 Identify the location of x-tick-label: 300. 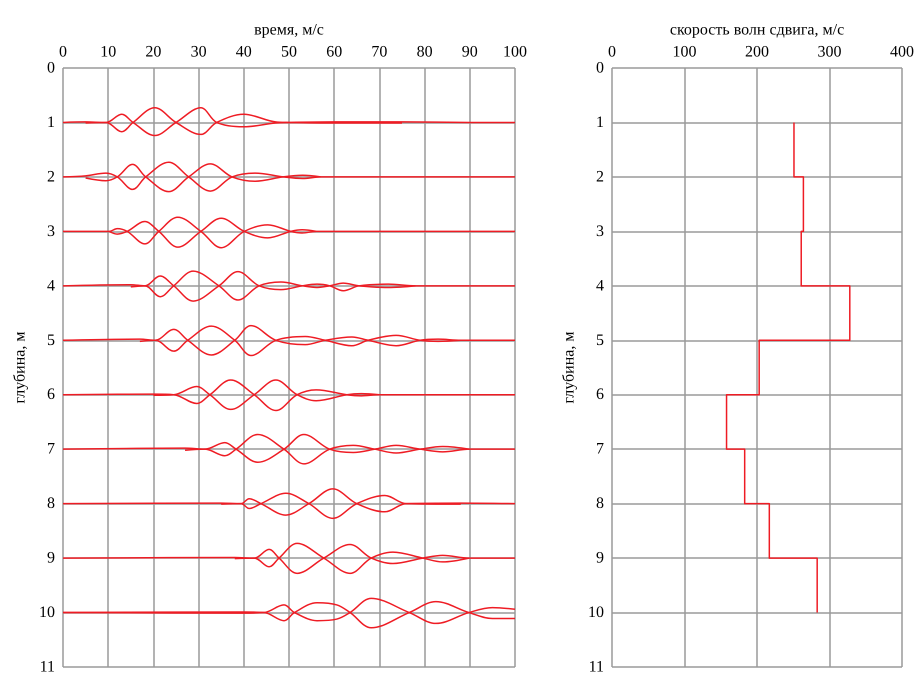
(830, 52).